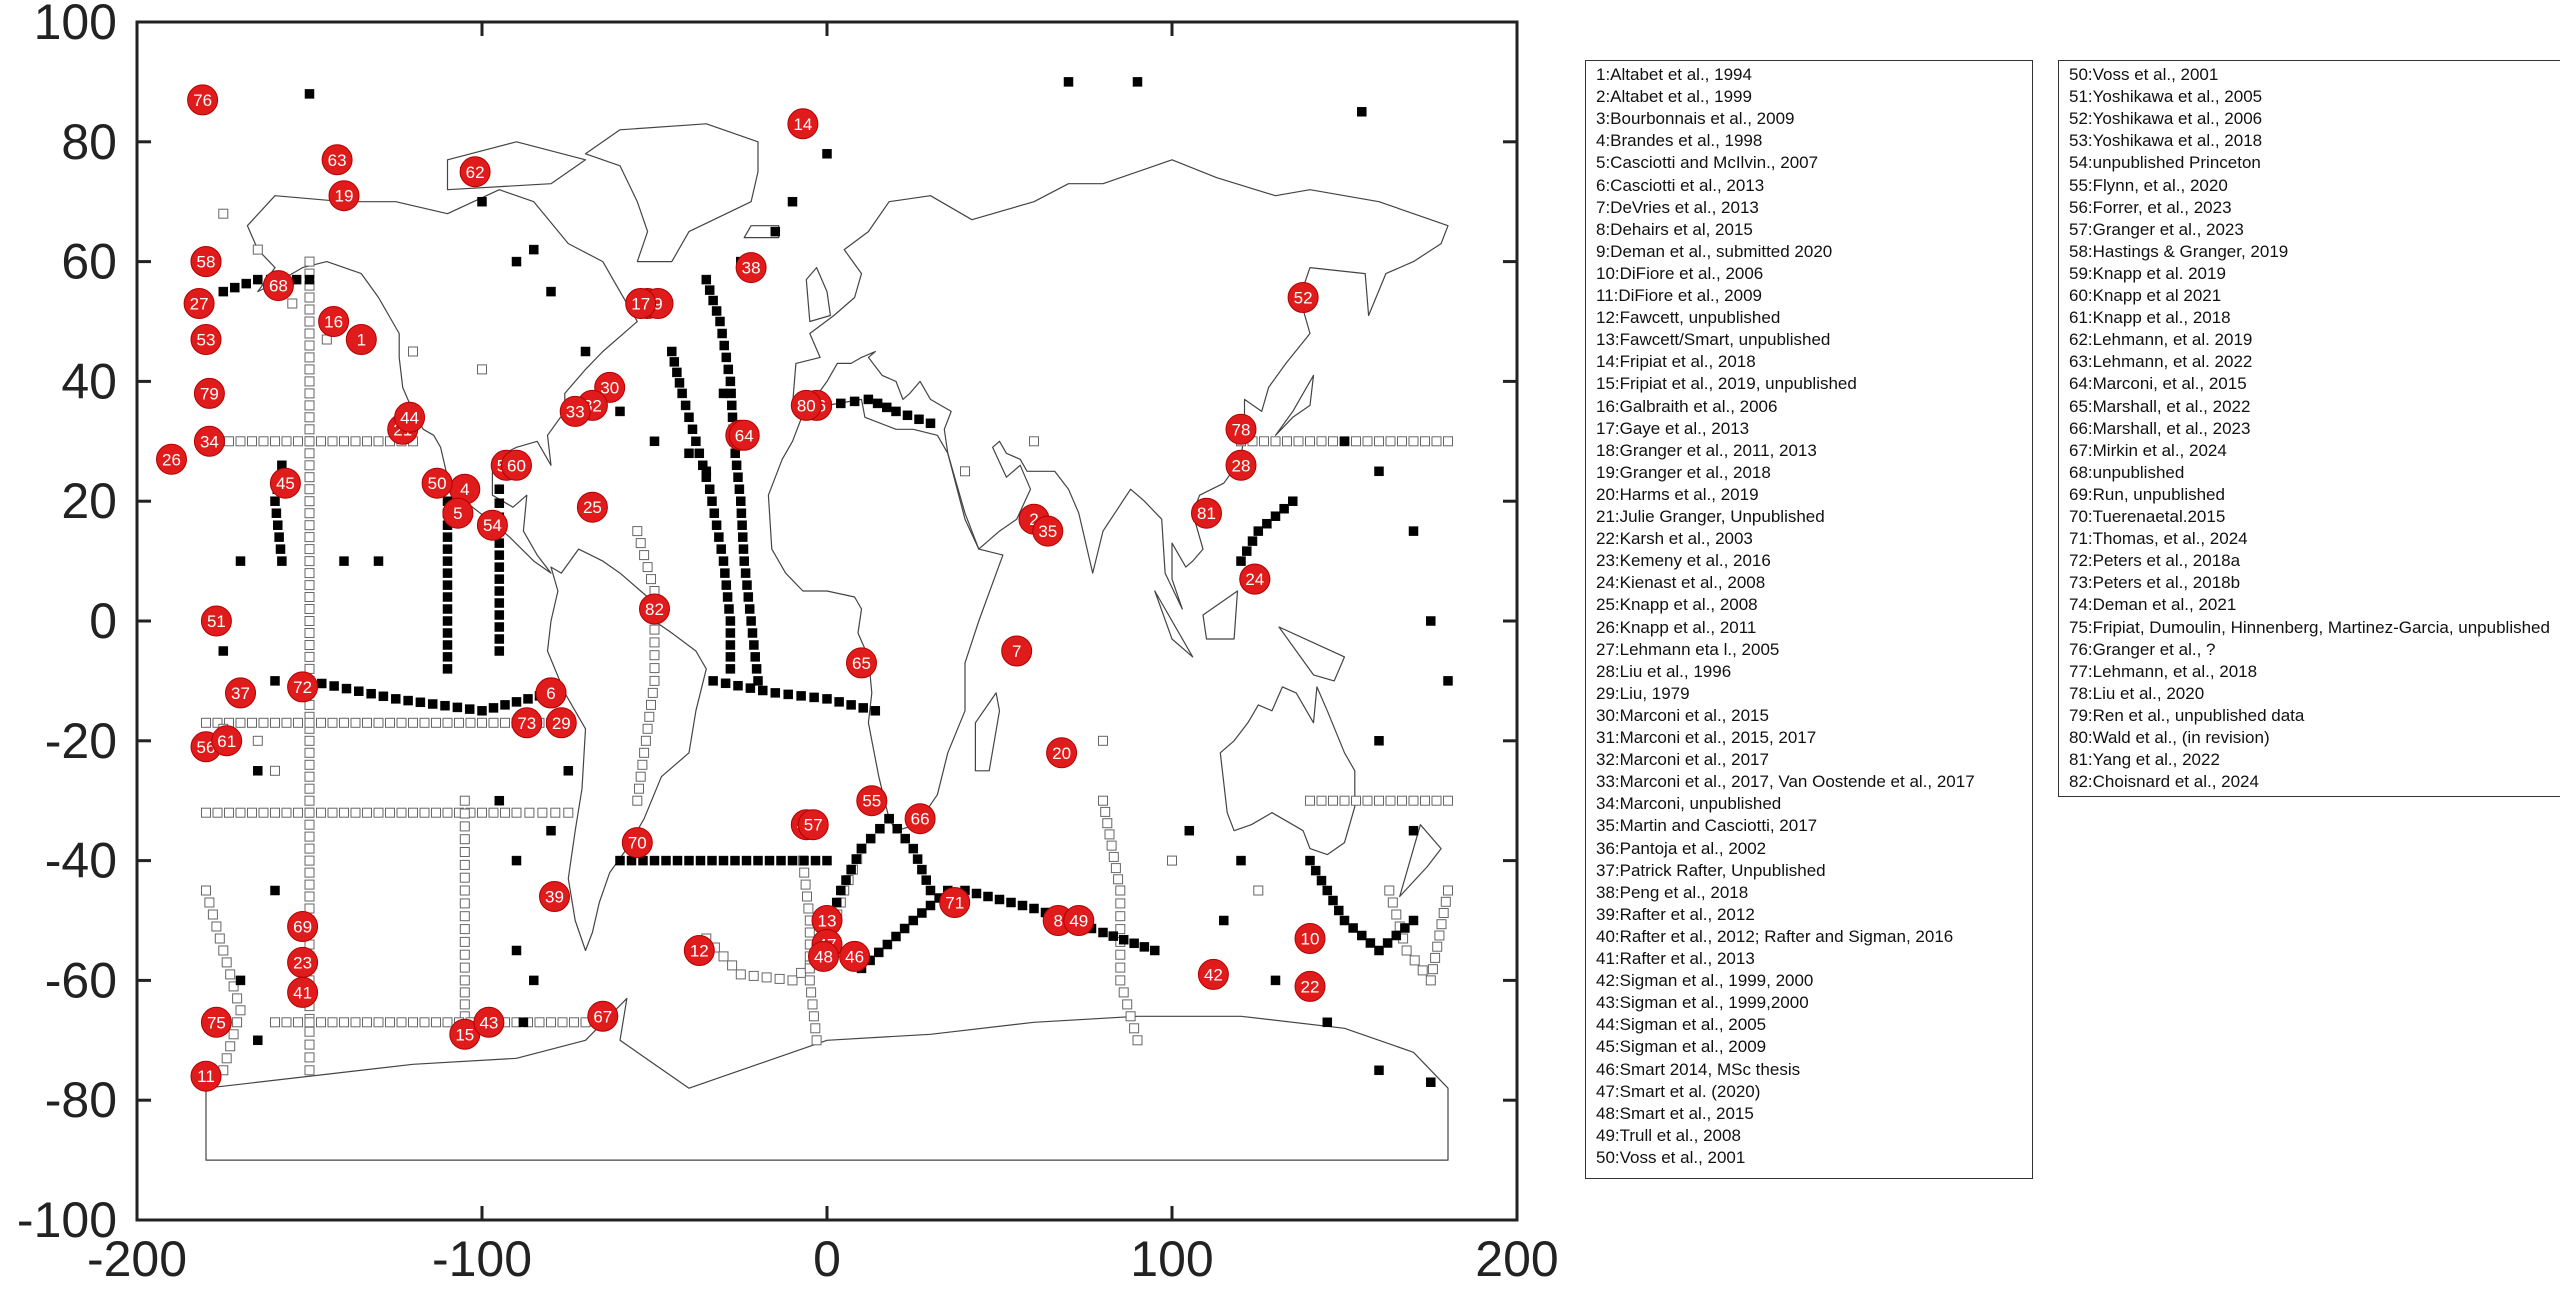 The height and width of the screenshot is (1299, 2560). I want to click on y-tick-label: 80, so click(89, 142).